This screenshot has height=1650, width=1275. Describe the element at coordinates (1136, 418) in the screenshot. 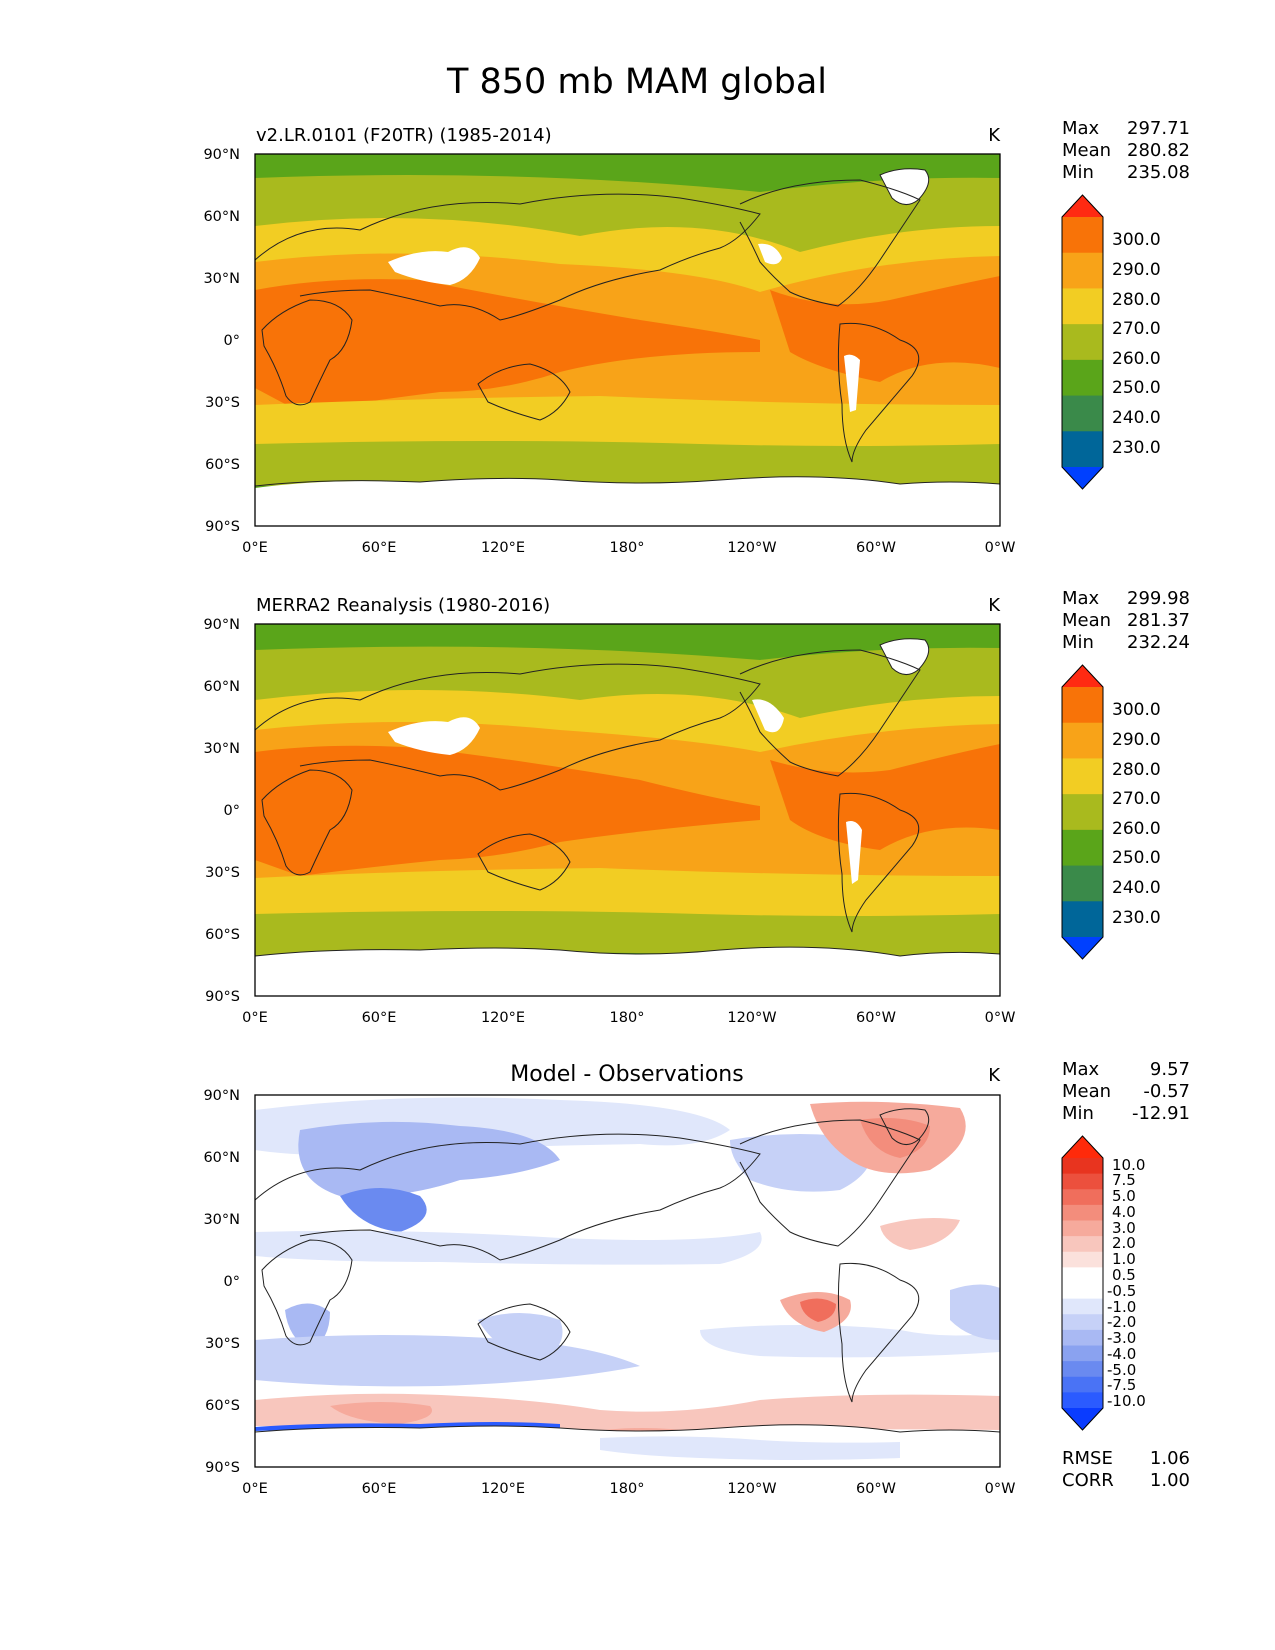

I see `colorbar-label: 240.0` at that location.